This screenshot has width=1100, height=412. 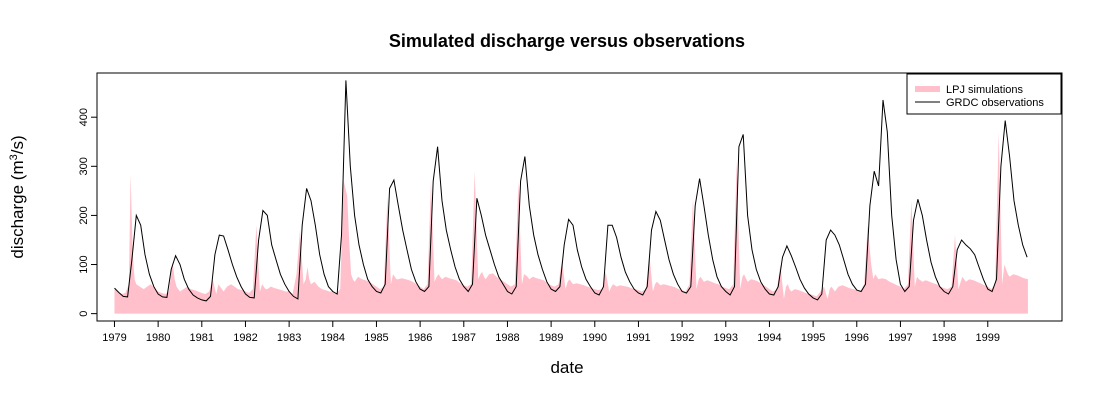 What do you see at coordinates (158, 338) in the screenshot?
I see `x-tick-label: 1980` at bounding box center [158, 338].